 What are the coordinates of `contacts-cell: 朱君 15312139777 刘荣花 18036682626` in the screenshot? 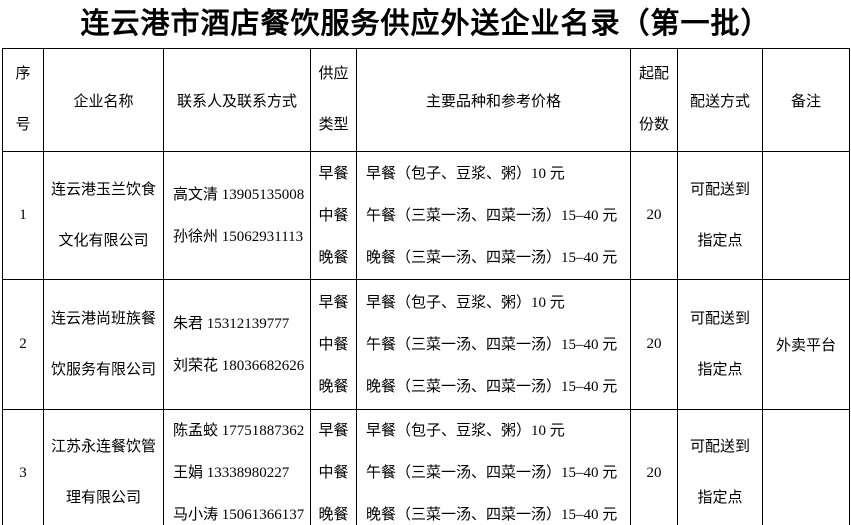 It's located at (237, 344).